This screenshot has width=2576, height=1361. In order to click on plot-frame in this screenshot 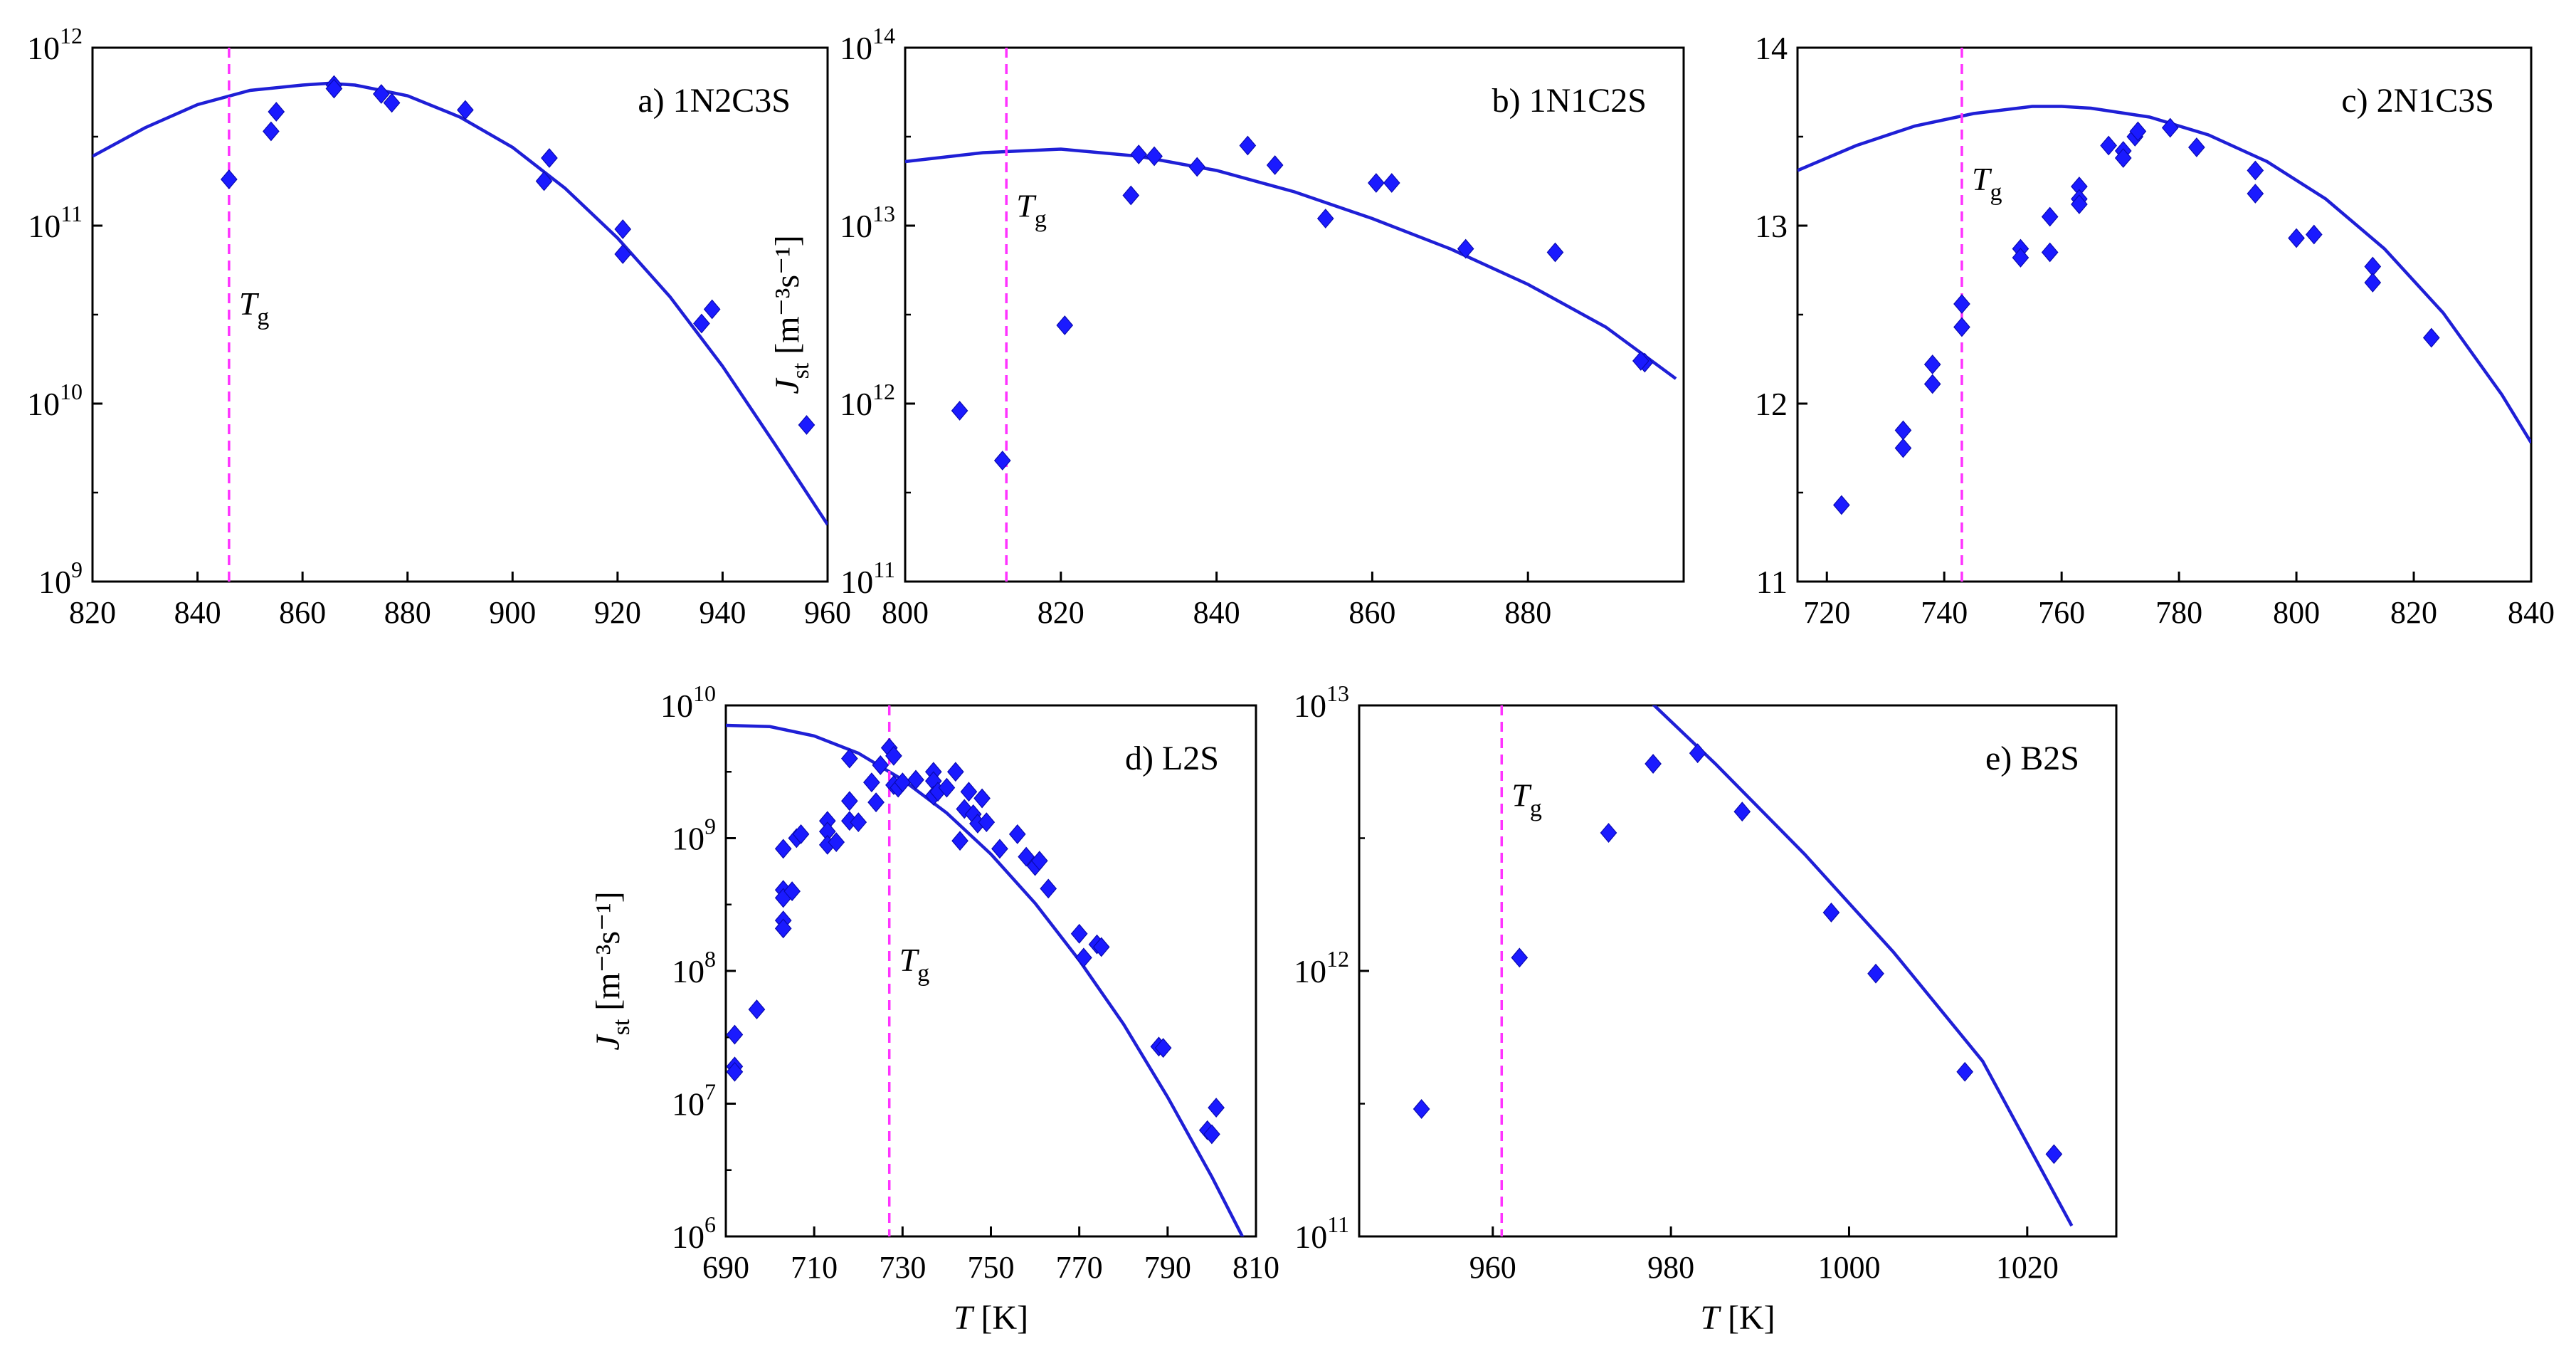, I will do `click(460, 314)`.